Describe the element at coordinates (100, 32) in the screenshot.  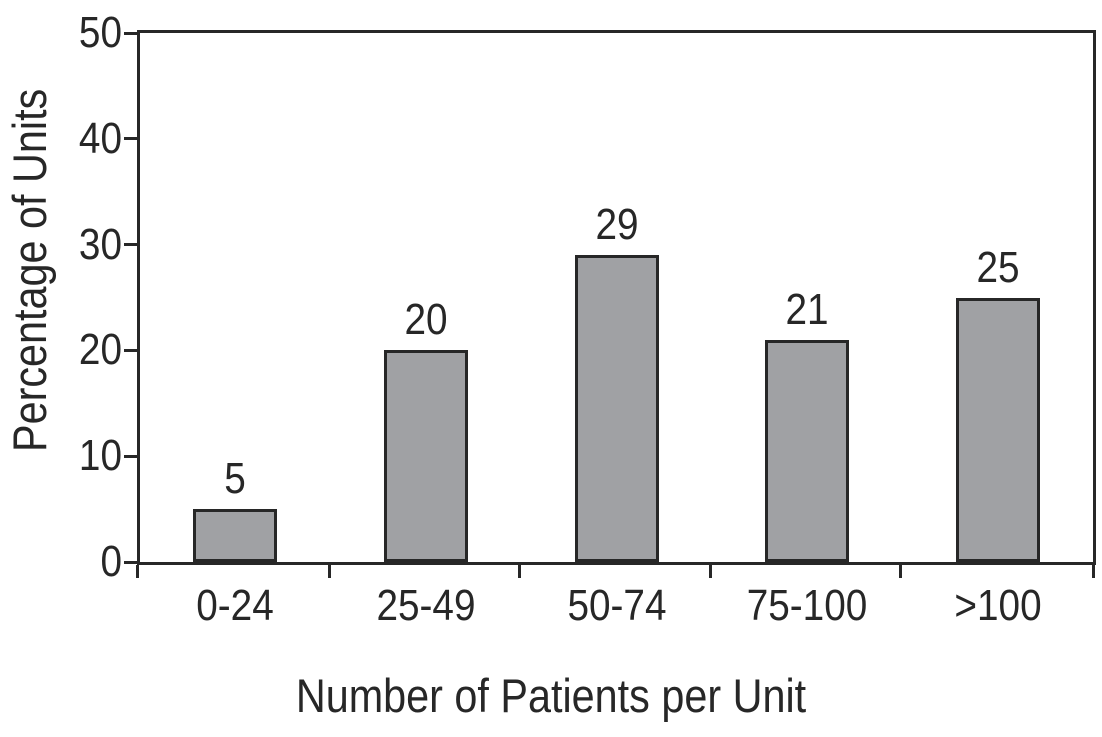
I see `y-axis-tick-label: 50` at that location.